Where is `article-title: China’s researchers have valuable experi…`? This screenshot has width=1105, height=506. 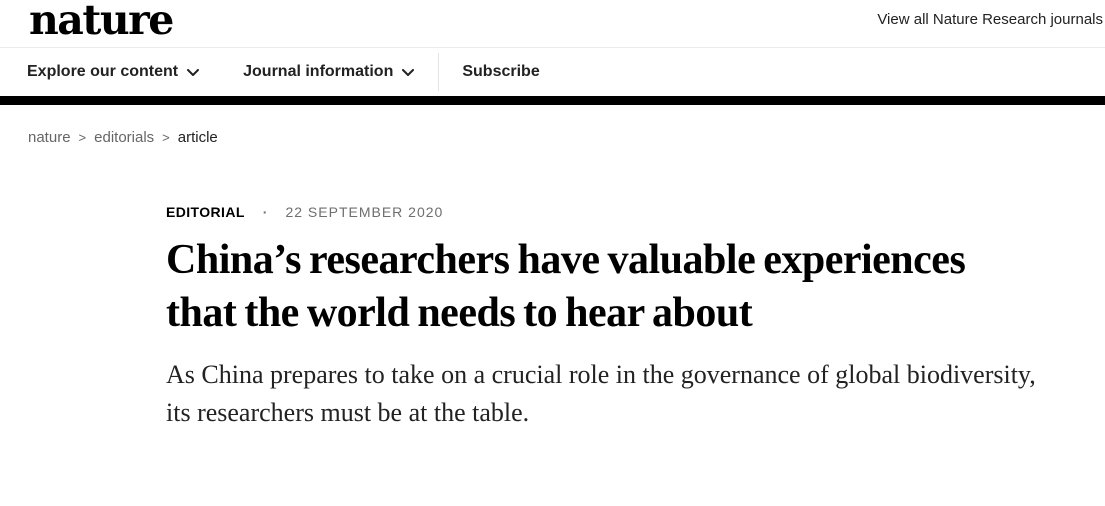
article-title: China’s researchers have valuable experi… is located at coordinates (566, 286).